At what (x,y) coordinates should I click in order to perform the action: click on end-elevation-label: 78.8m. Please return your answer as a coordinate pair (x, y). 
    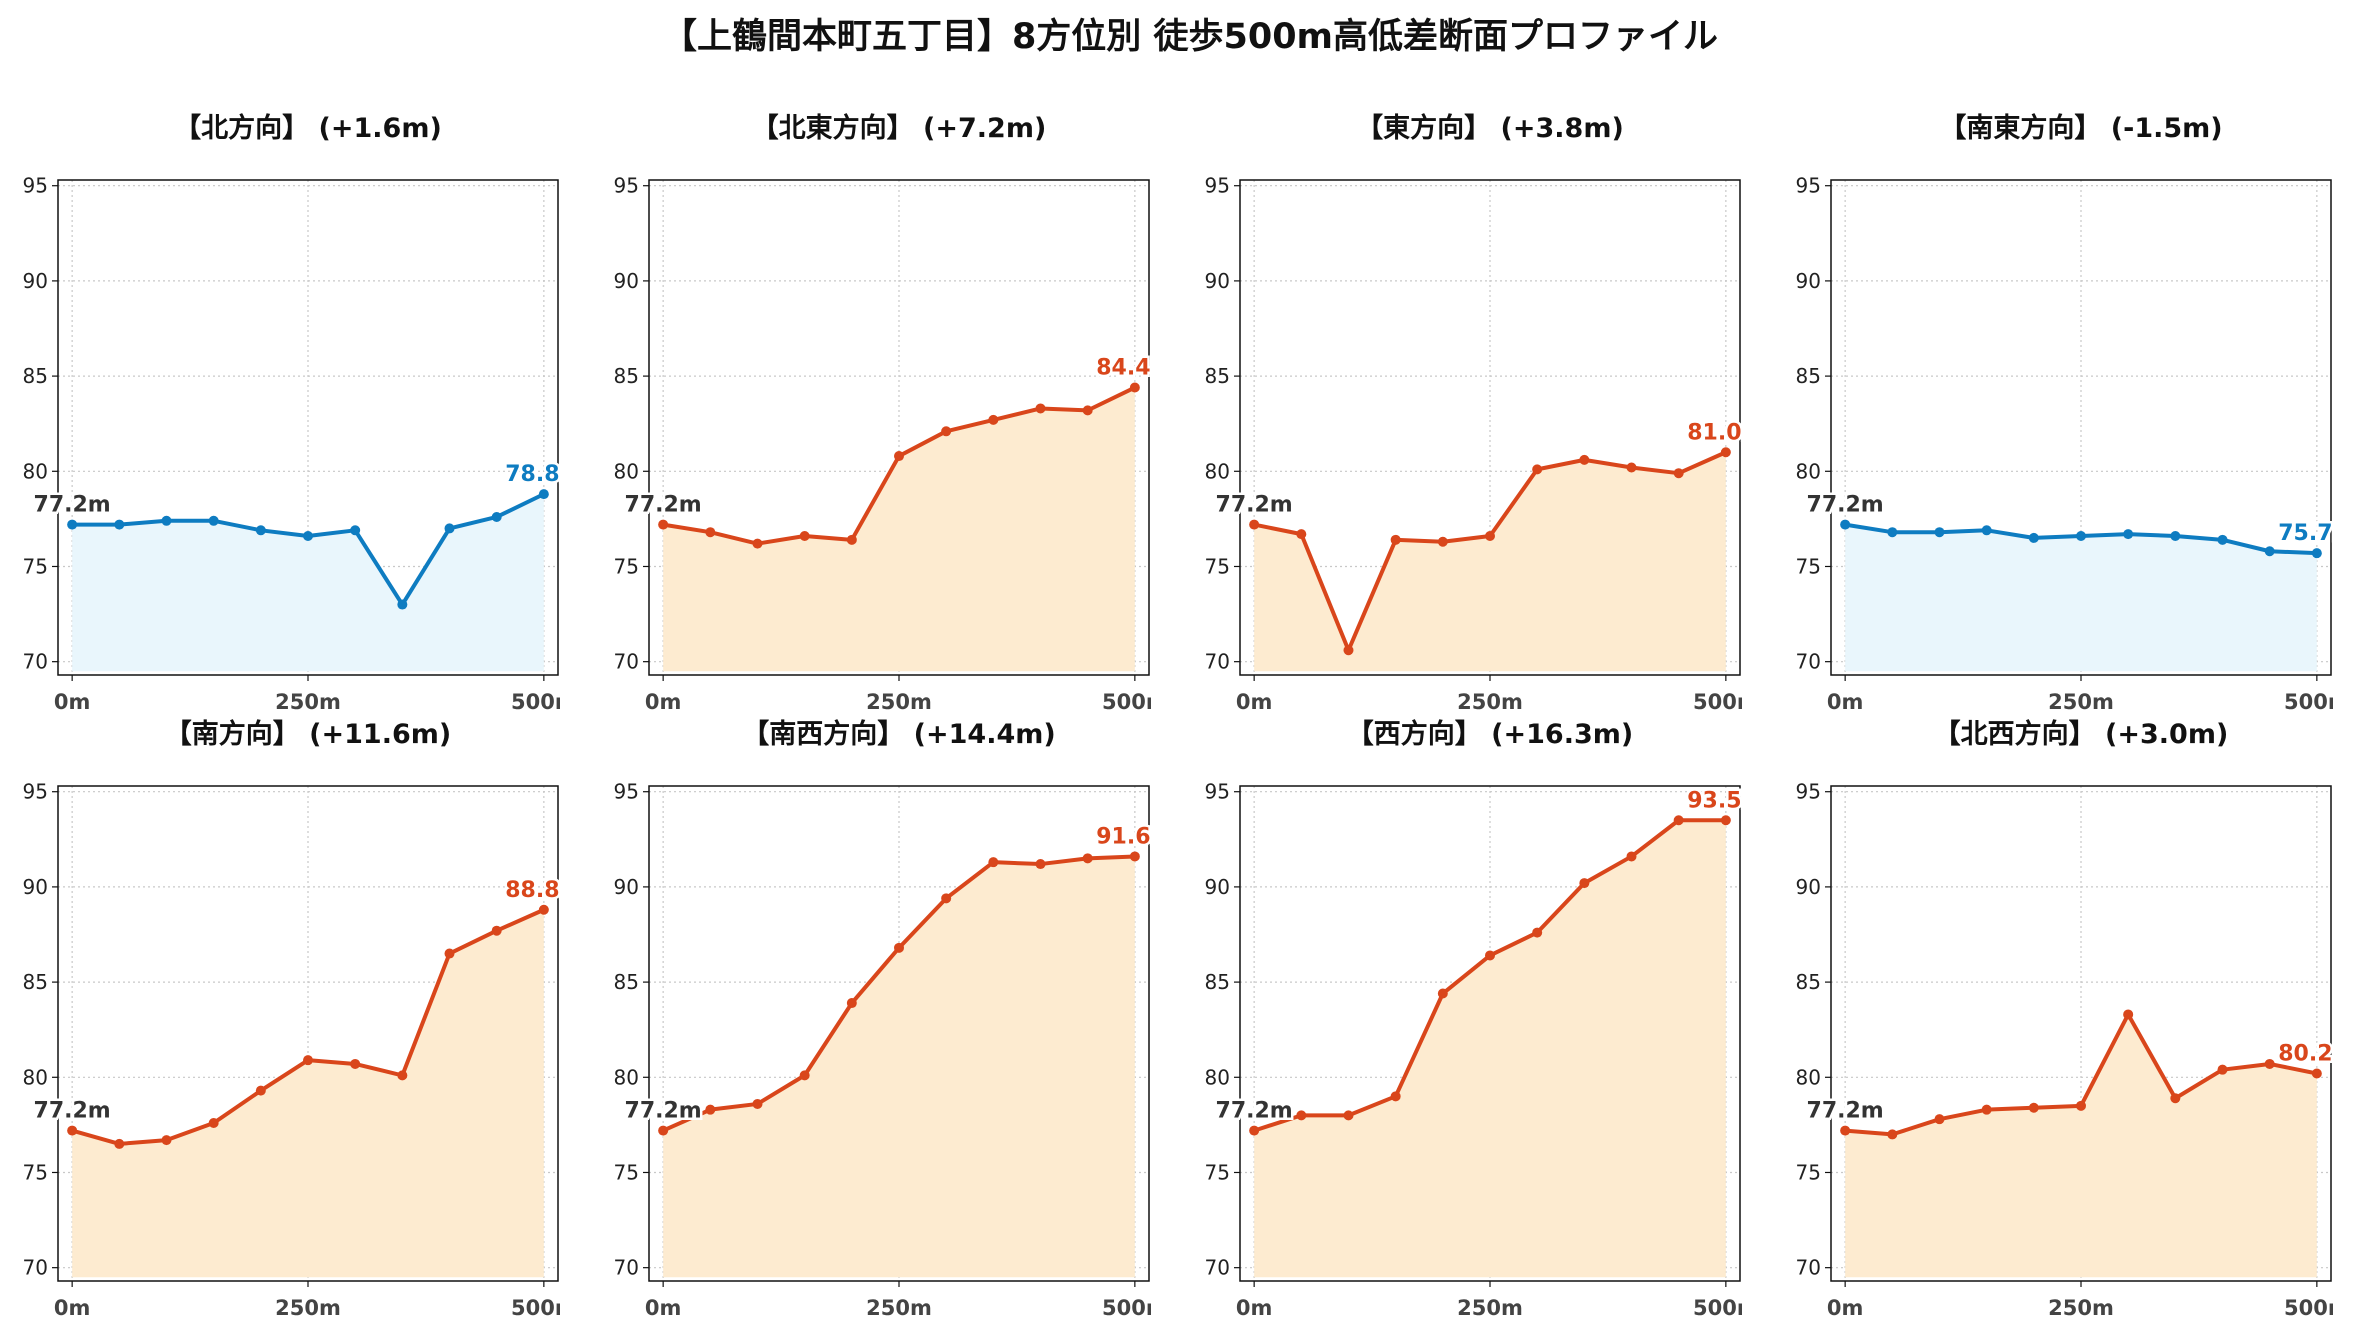
    Looking at the image, I should click on (532, 474).